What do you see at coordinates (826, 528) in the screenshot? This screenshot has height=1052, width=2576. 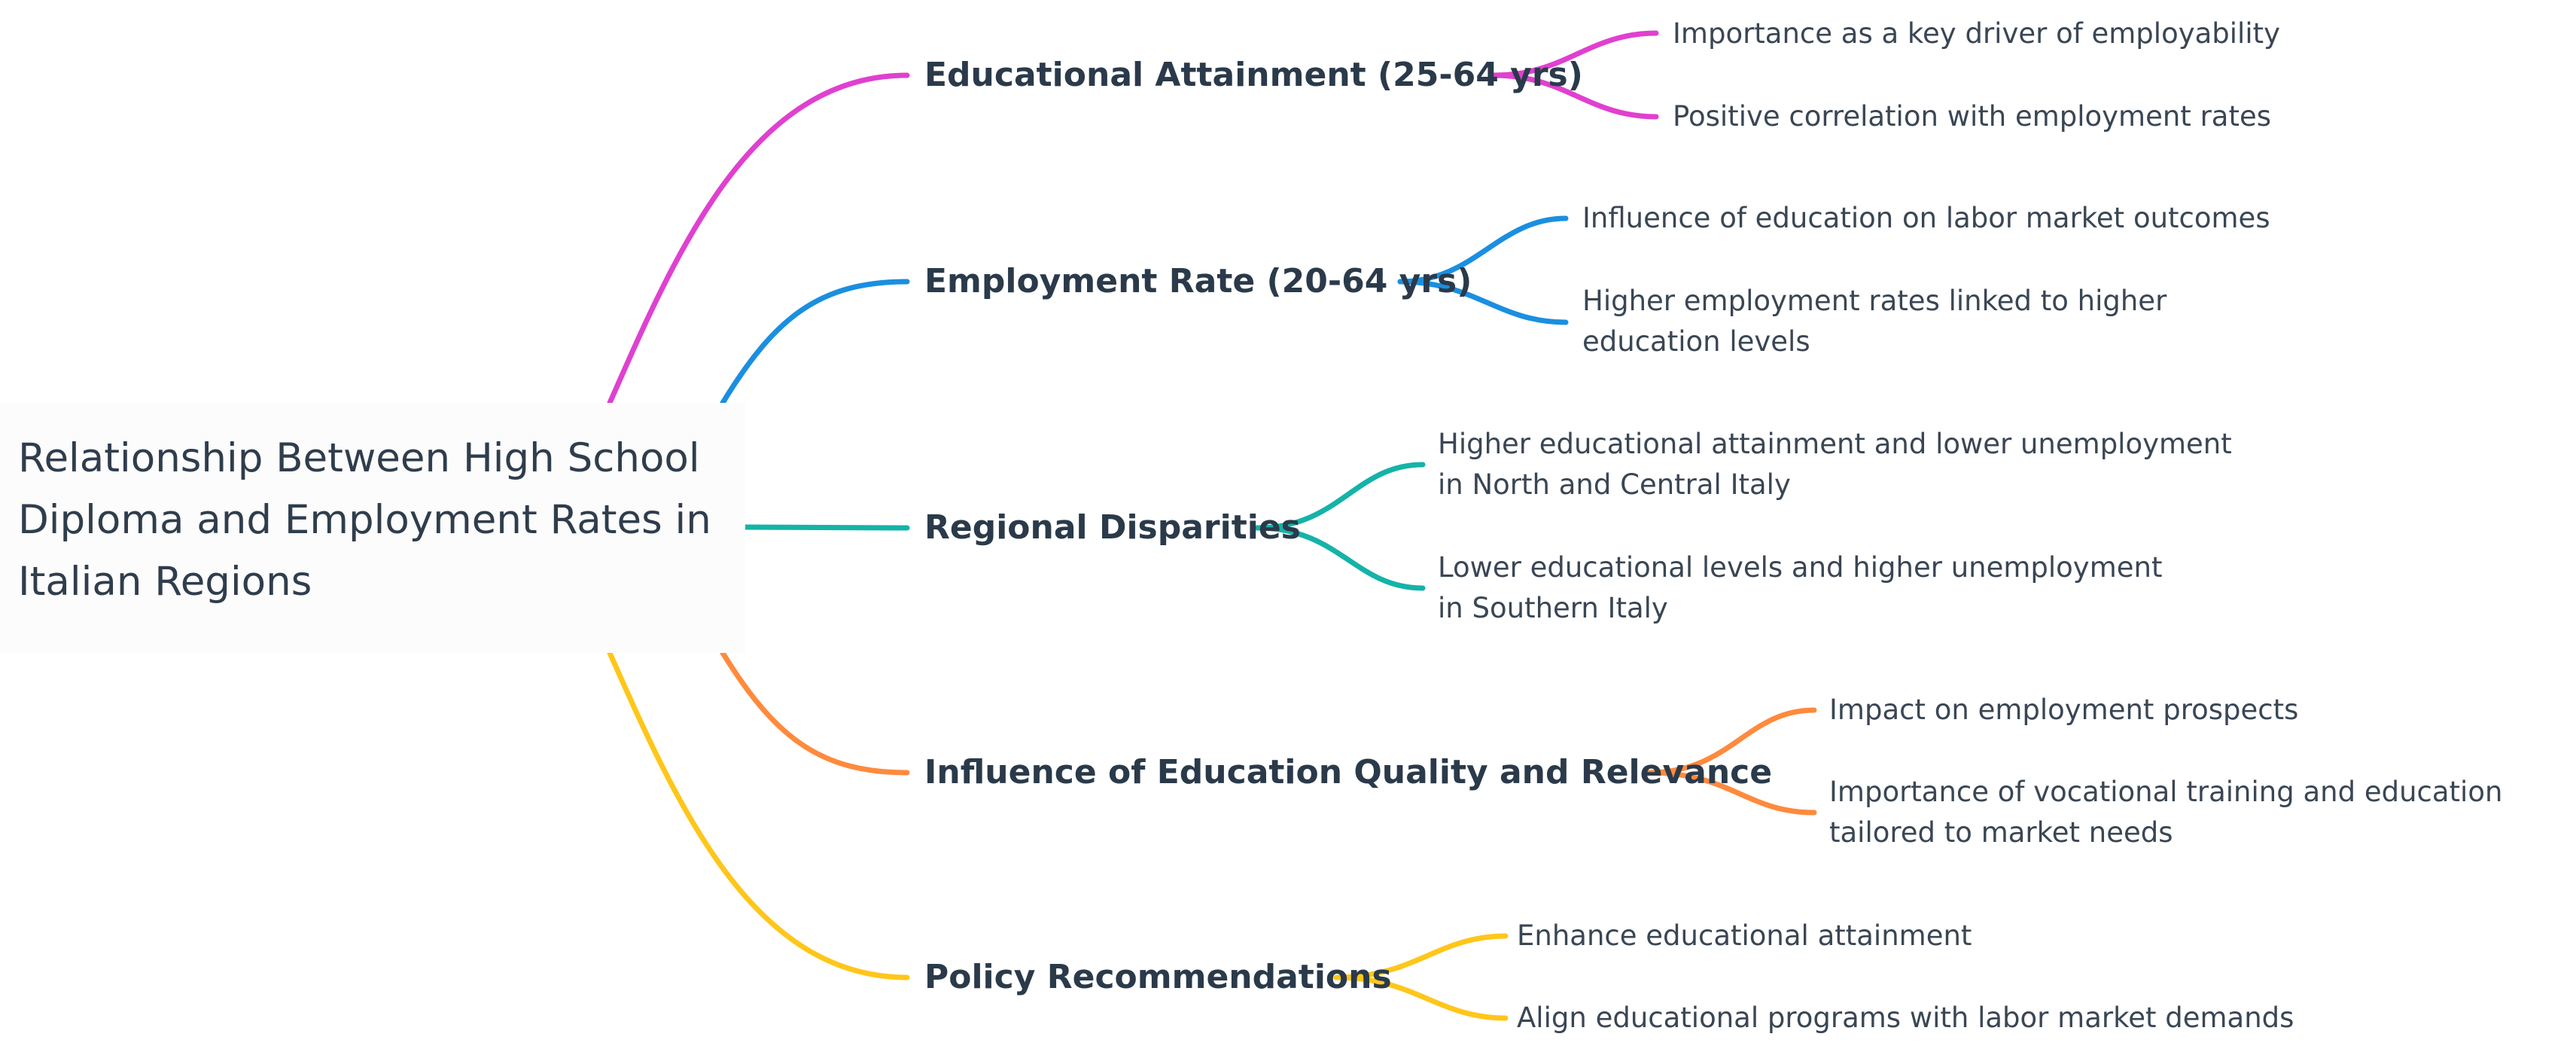 I see `edge-root-regional-disparities` at bounding box center [826, 528].